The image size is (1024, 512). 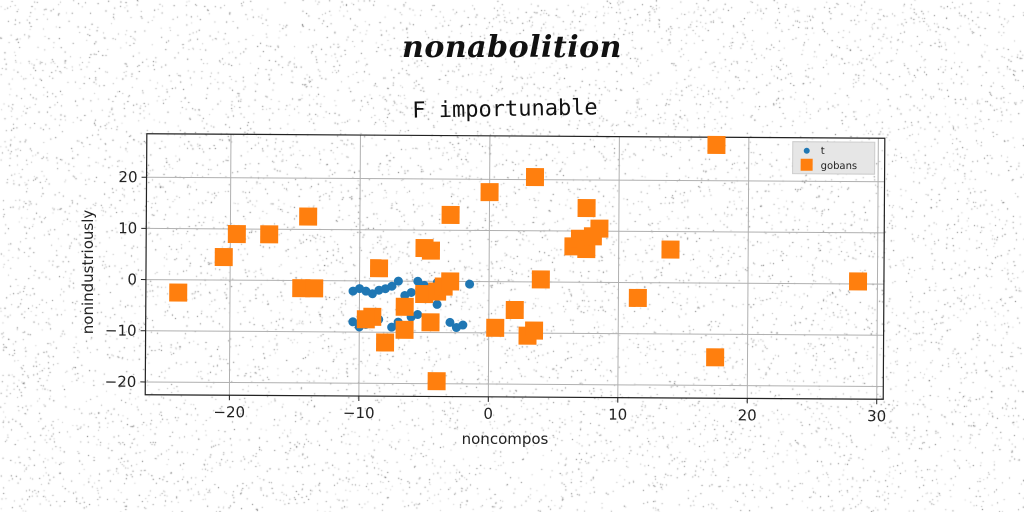 I want to click on y-axis-title: nonindustriously, so click(x=88, y=272).